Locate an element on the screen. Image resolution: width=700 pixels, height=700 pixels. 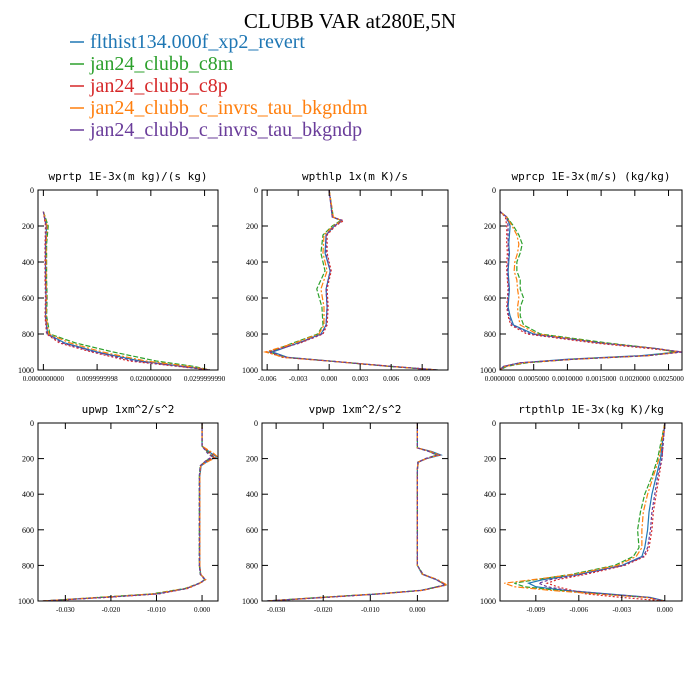
x-tick-label: 0.009 is located at coordinates (422, 379).